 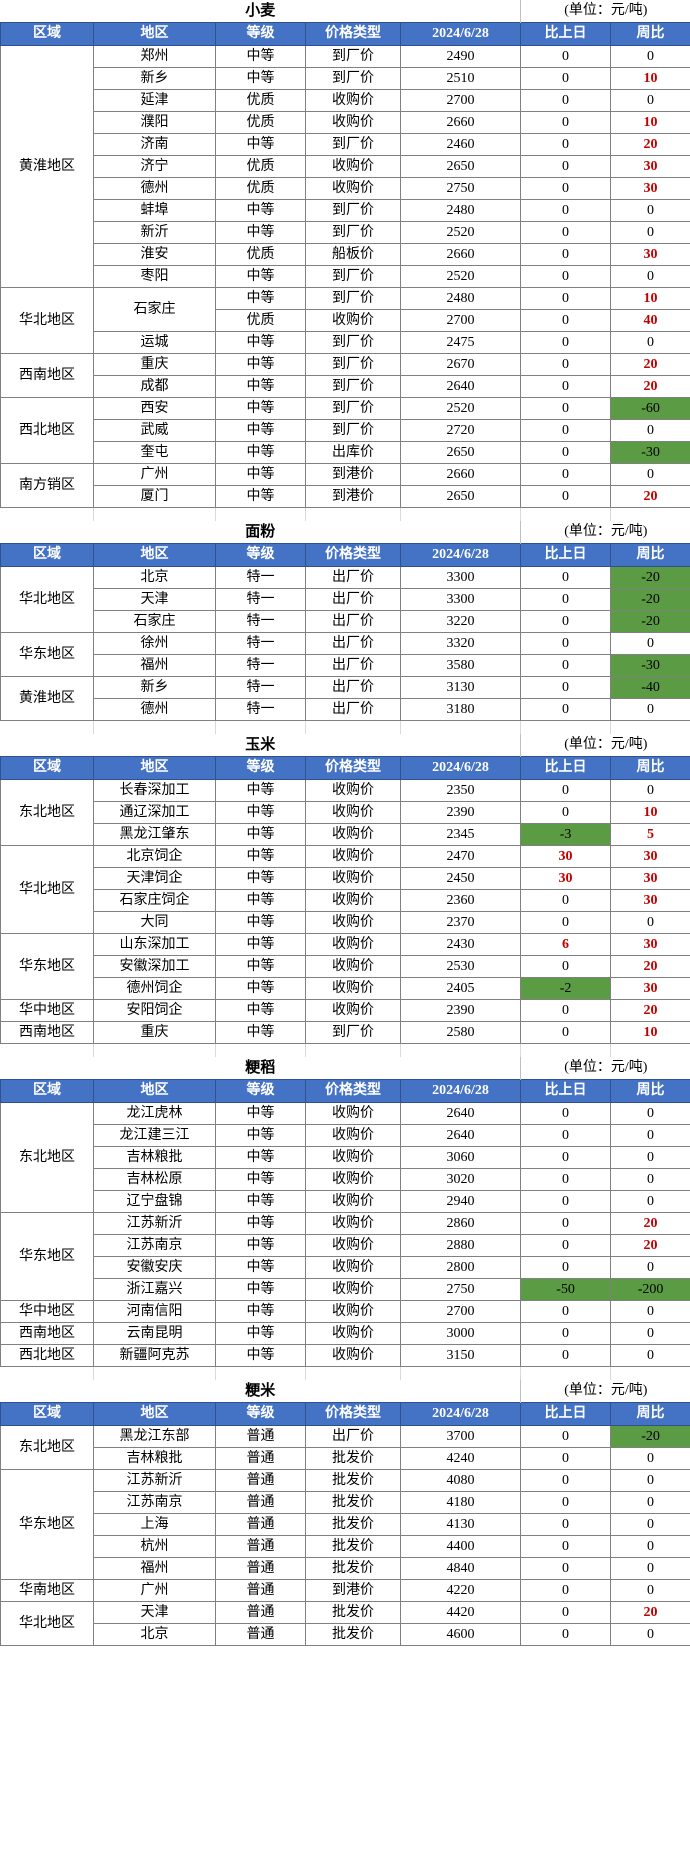 What do you see at coordinates (47, 1355) in the screenshot?
I see `region-cell: 西北地区` at bounding box center [47, 1355].